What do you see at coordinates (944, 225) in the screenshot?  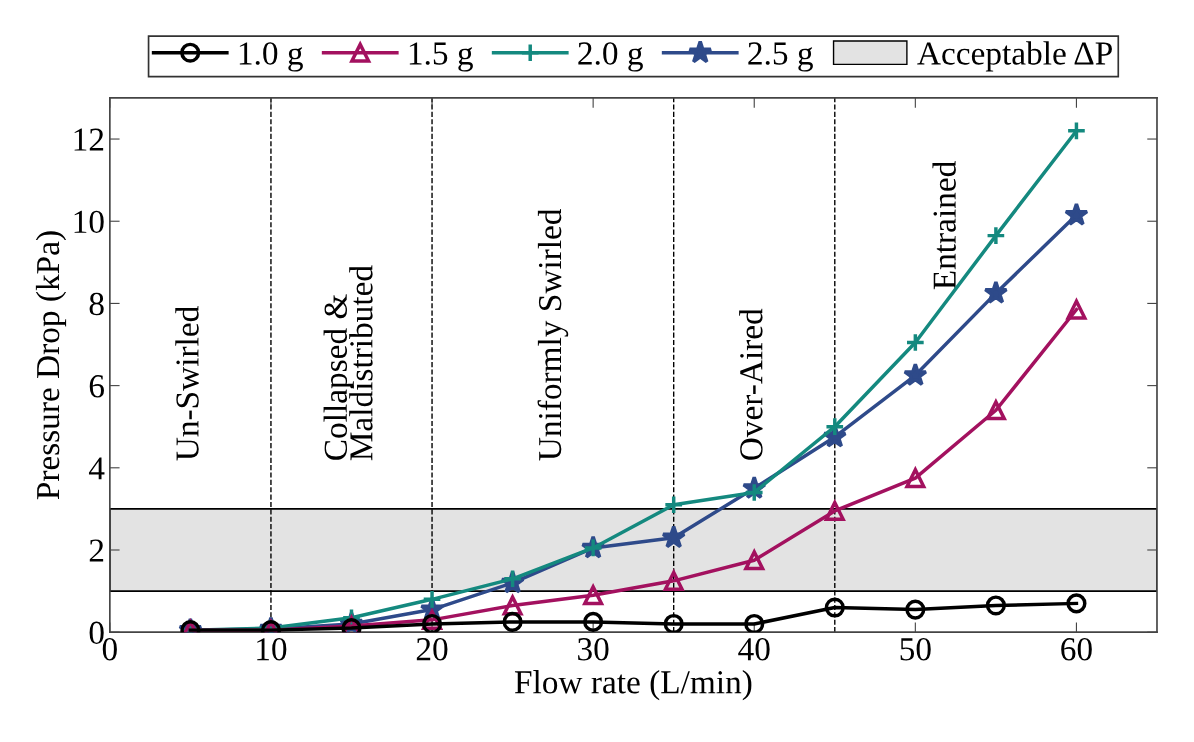 I see `annotation: Entrained` at bounding box center [944, 225].